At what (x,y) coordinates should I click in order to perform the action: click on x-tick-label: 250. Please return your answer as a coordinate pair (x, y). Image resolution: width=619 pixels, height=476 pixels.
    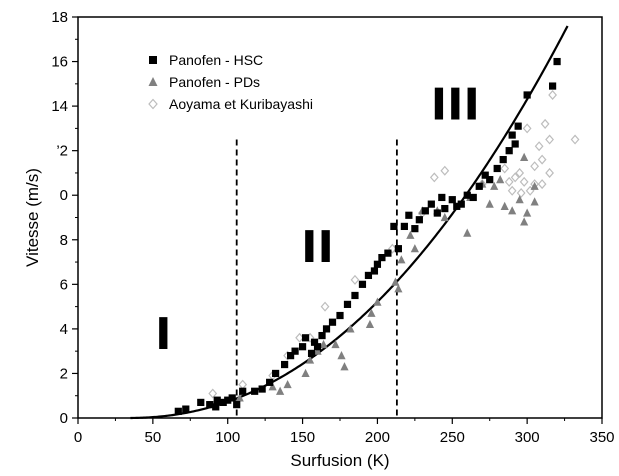
    Looking at the image, I should click on (452, 437).